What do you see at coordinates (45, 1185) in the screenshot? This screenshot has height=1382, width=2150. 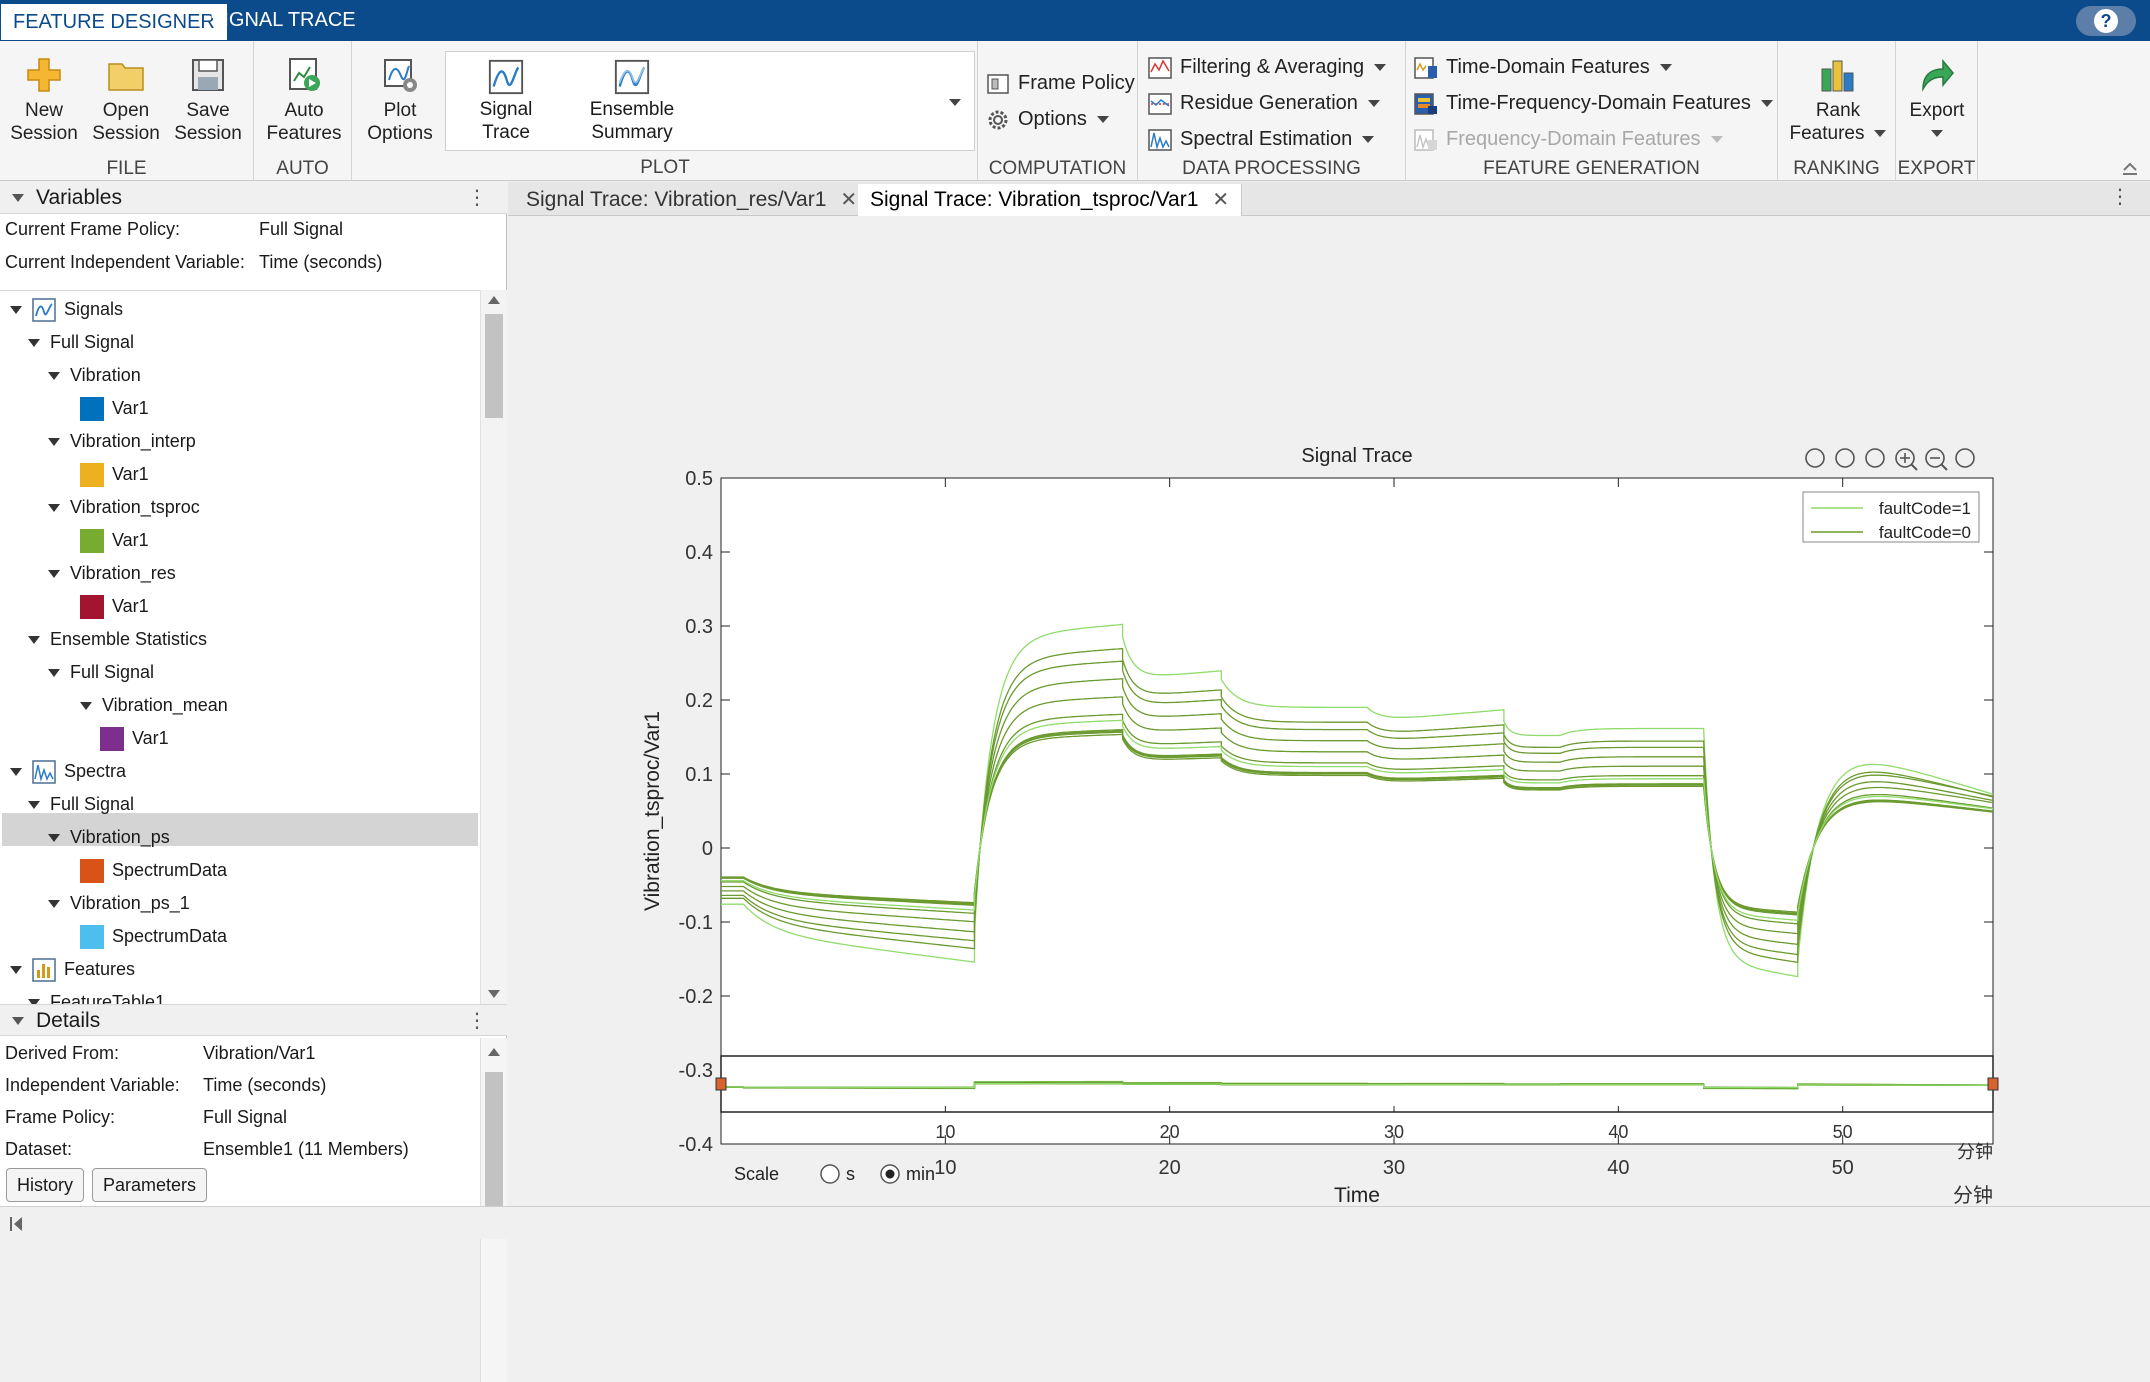 I see `history-button: History` at bounding box center [45, 1185].